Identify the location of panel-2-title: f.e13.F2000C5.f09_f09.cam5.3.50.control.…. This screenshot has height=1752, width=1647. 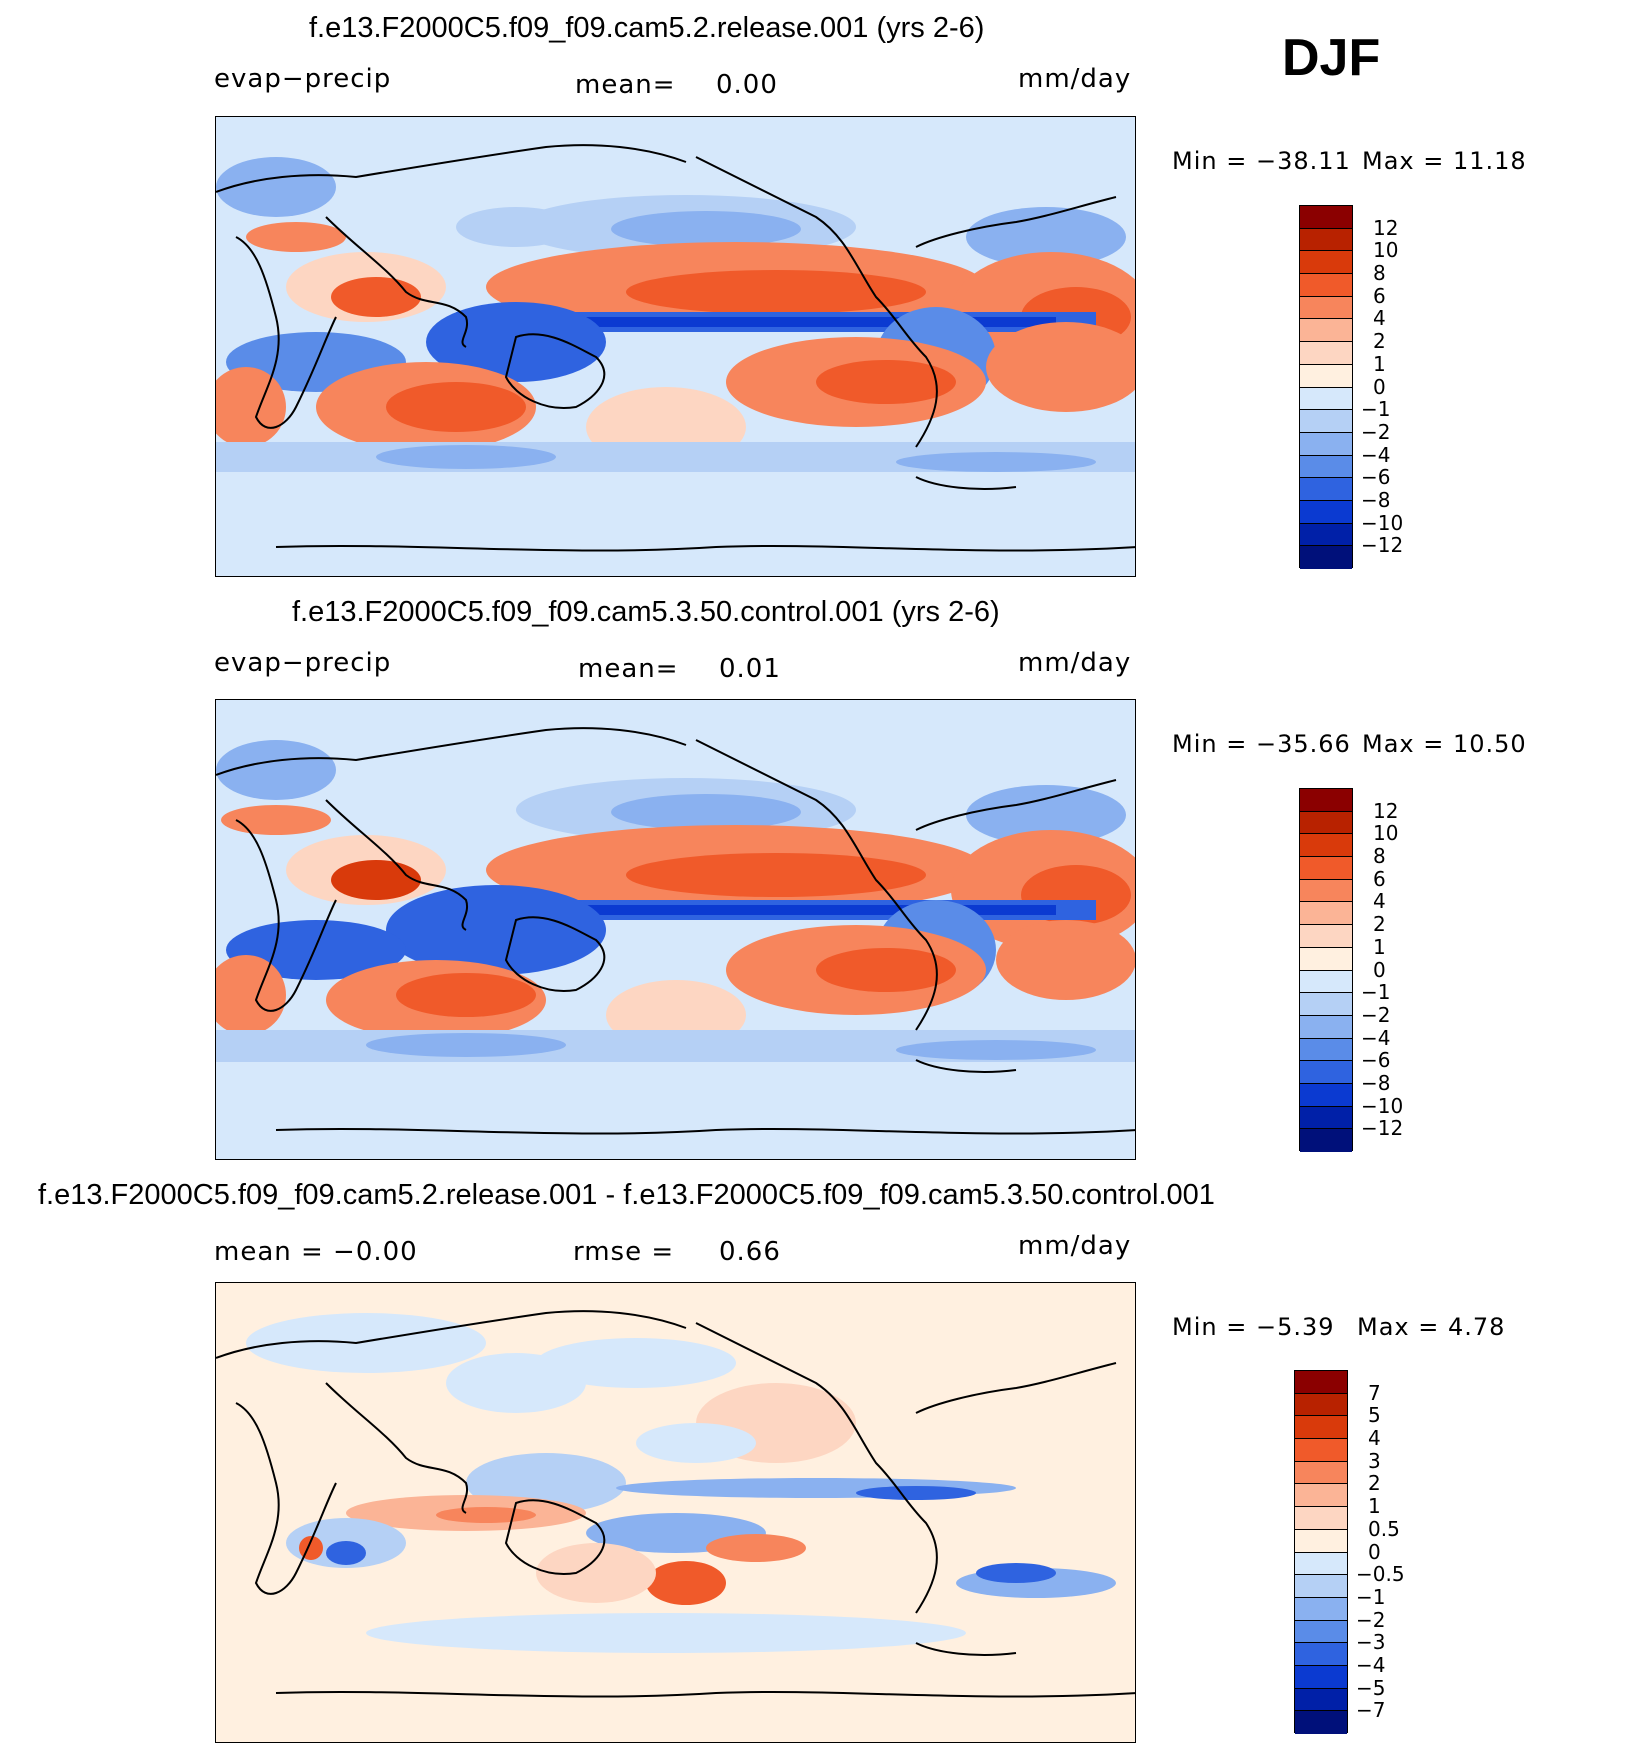
(646, 612).